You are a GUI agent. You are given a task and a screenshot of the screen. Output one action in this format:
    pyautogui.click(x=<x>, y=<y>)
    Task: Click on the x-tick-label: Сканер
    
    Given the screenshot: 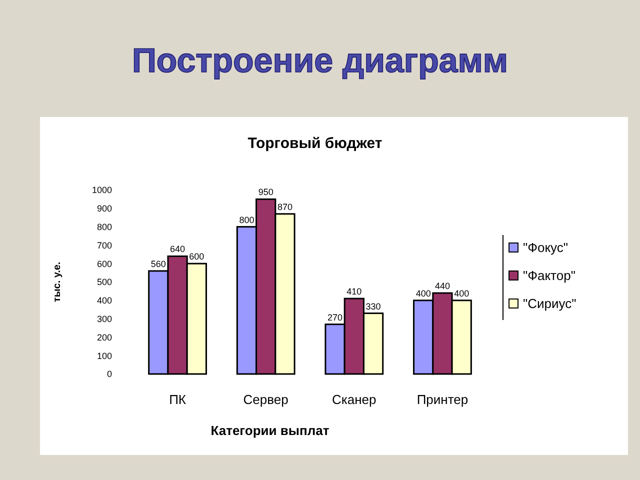 What is the action you would take?
    pyautogui.click(x=354, y=399)
    